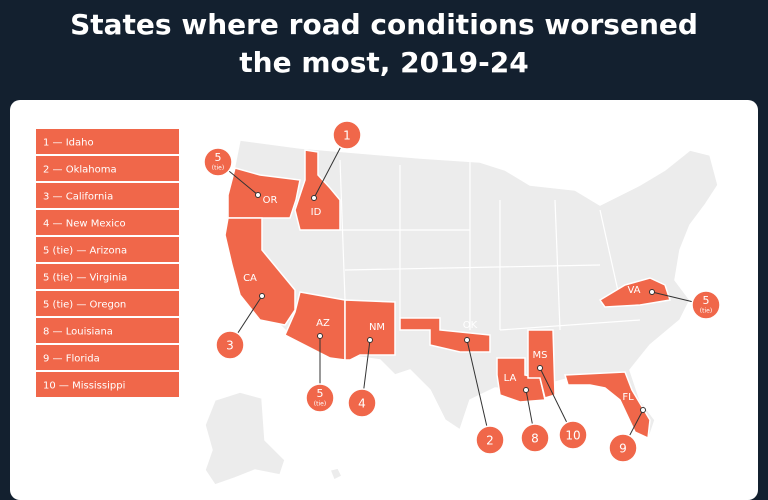 This screenshot has height=500, width=768. Describe the element at coordinates (628, 397) in the screenshot. I see `state-code: FL` at that location.